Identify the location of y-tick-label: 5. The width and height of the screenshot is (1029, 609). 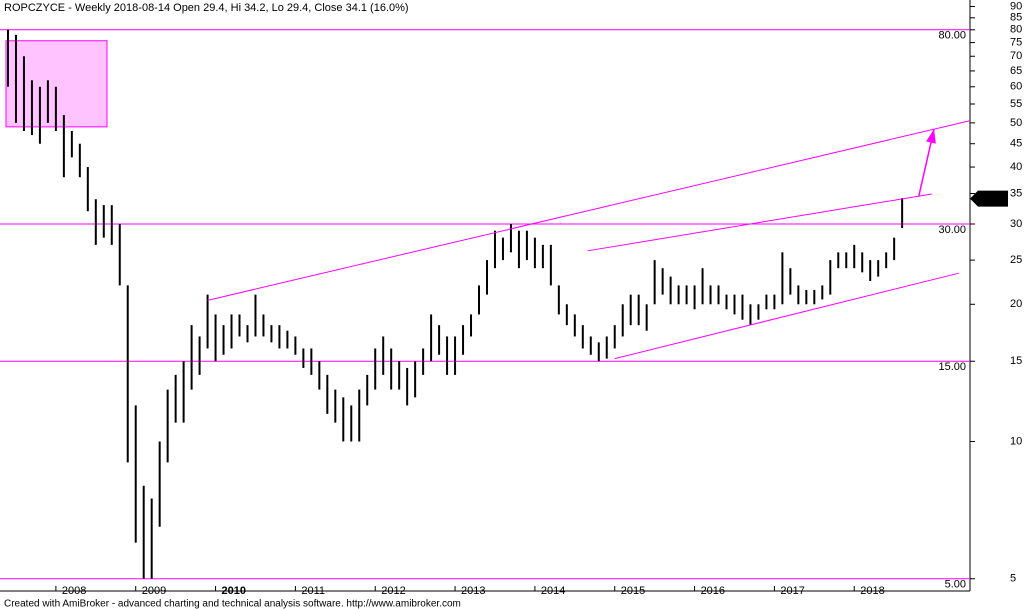
(1013, 579).